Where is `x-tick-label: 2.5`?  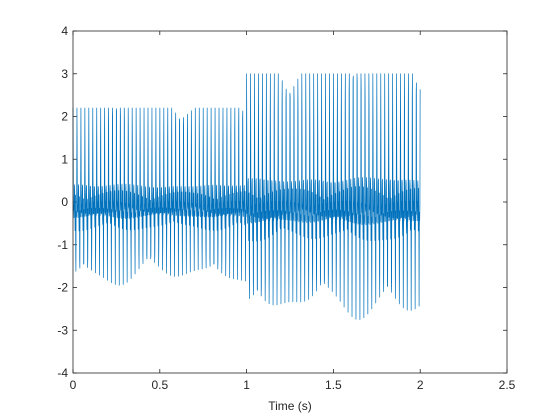 x-tick-label: 2.5 is located at coordinates (507, 385).